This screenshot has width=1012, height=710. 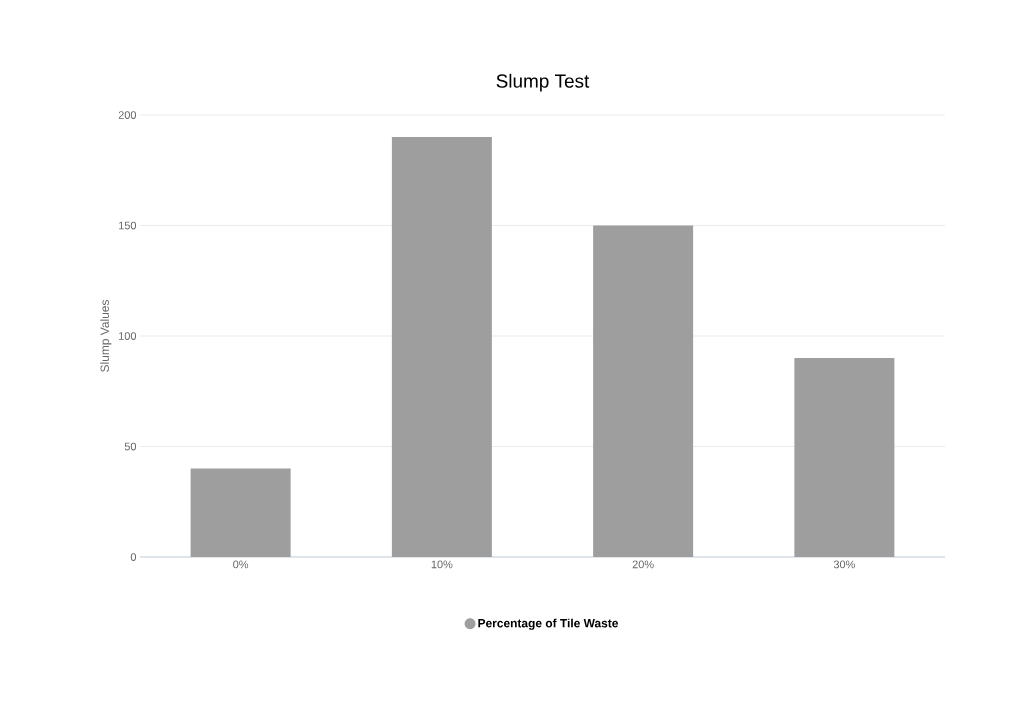 What do you see at coordinates (106, 336) in the screenshot?
I see `y-axis-title: Slump Values` at bounding box center [106, 336].